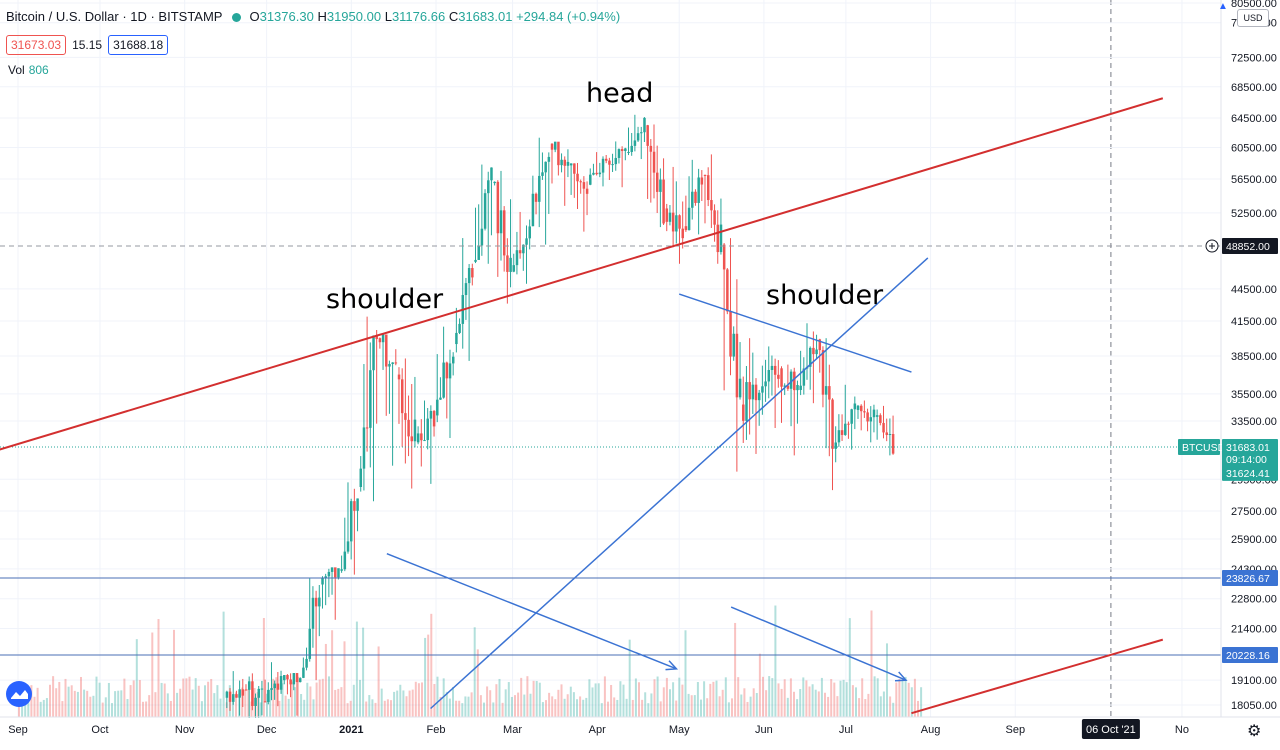  What do you see at coordinates (620, 93) in the screenshot?
I see `annotation-head: head` at bounding box center [620, 93].